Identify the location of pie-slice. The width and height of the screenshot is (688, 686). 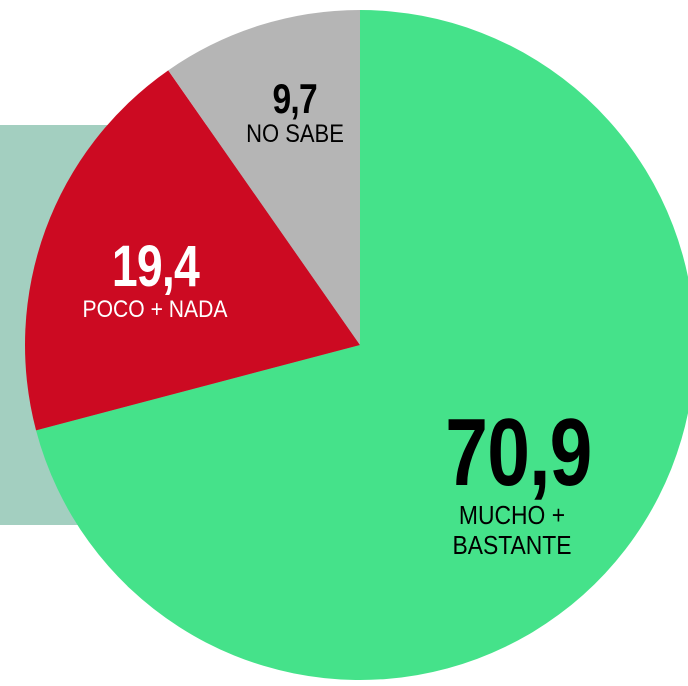
(264, 177).